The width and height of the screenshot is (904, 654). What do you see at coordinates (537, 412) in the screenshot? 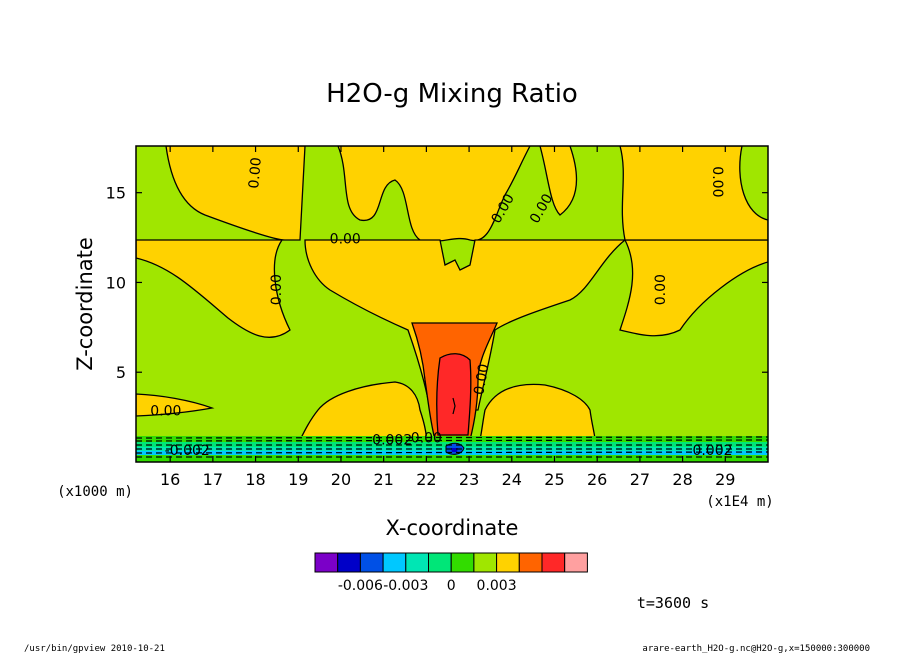
I see `region-lower-right-dome` at bounding box center [537, 412].